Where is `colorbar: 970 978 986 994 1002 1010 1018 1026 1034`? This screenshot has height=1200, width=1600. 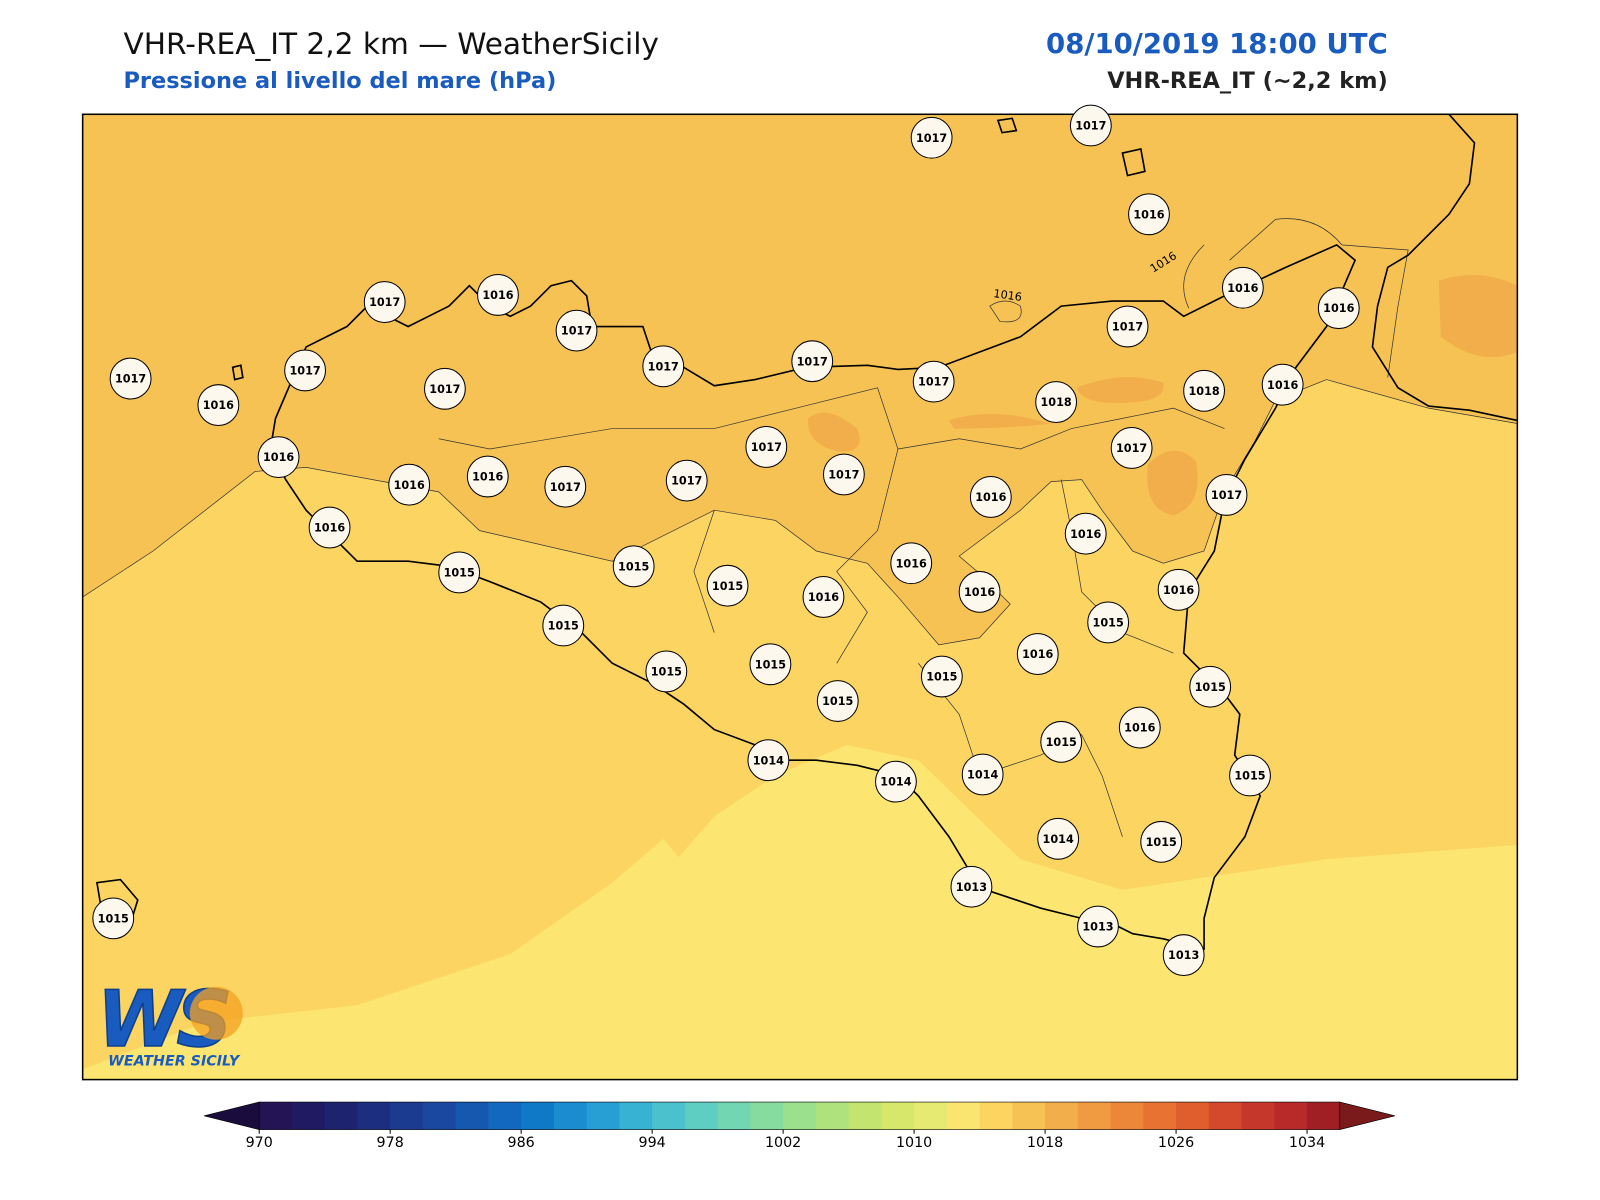
colorbar: 970 978 986 994 1002 1010 1018 1026 1034 is located at coordinates (799, 1126).